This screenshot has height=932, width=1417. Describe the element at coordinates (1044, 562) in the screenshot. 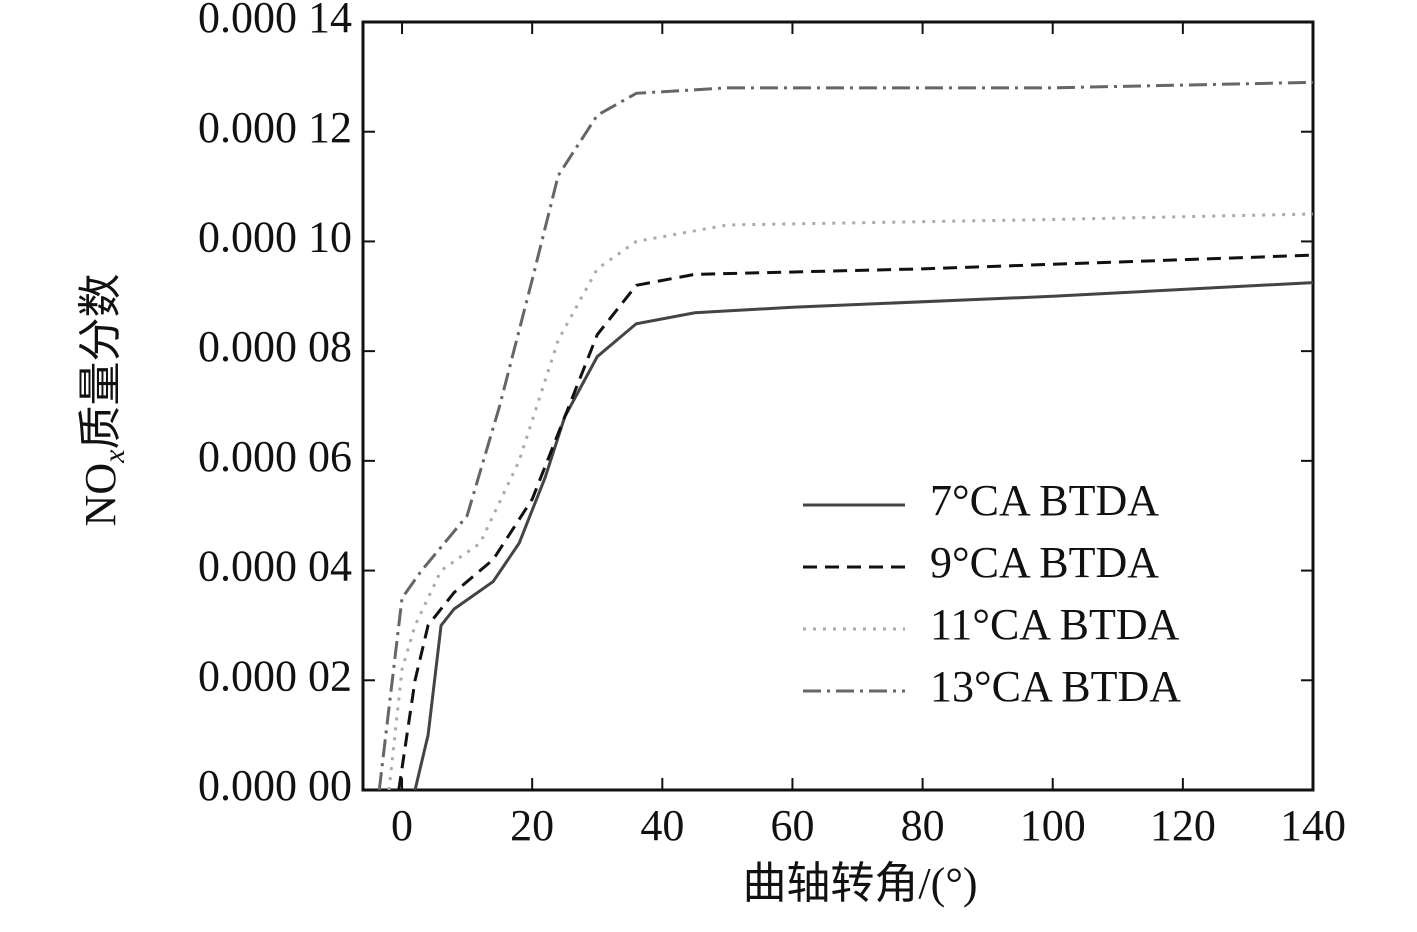

I see `legend-label: 9°CA BTDA` at that location.